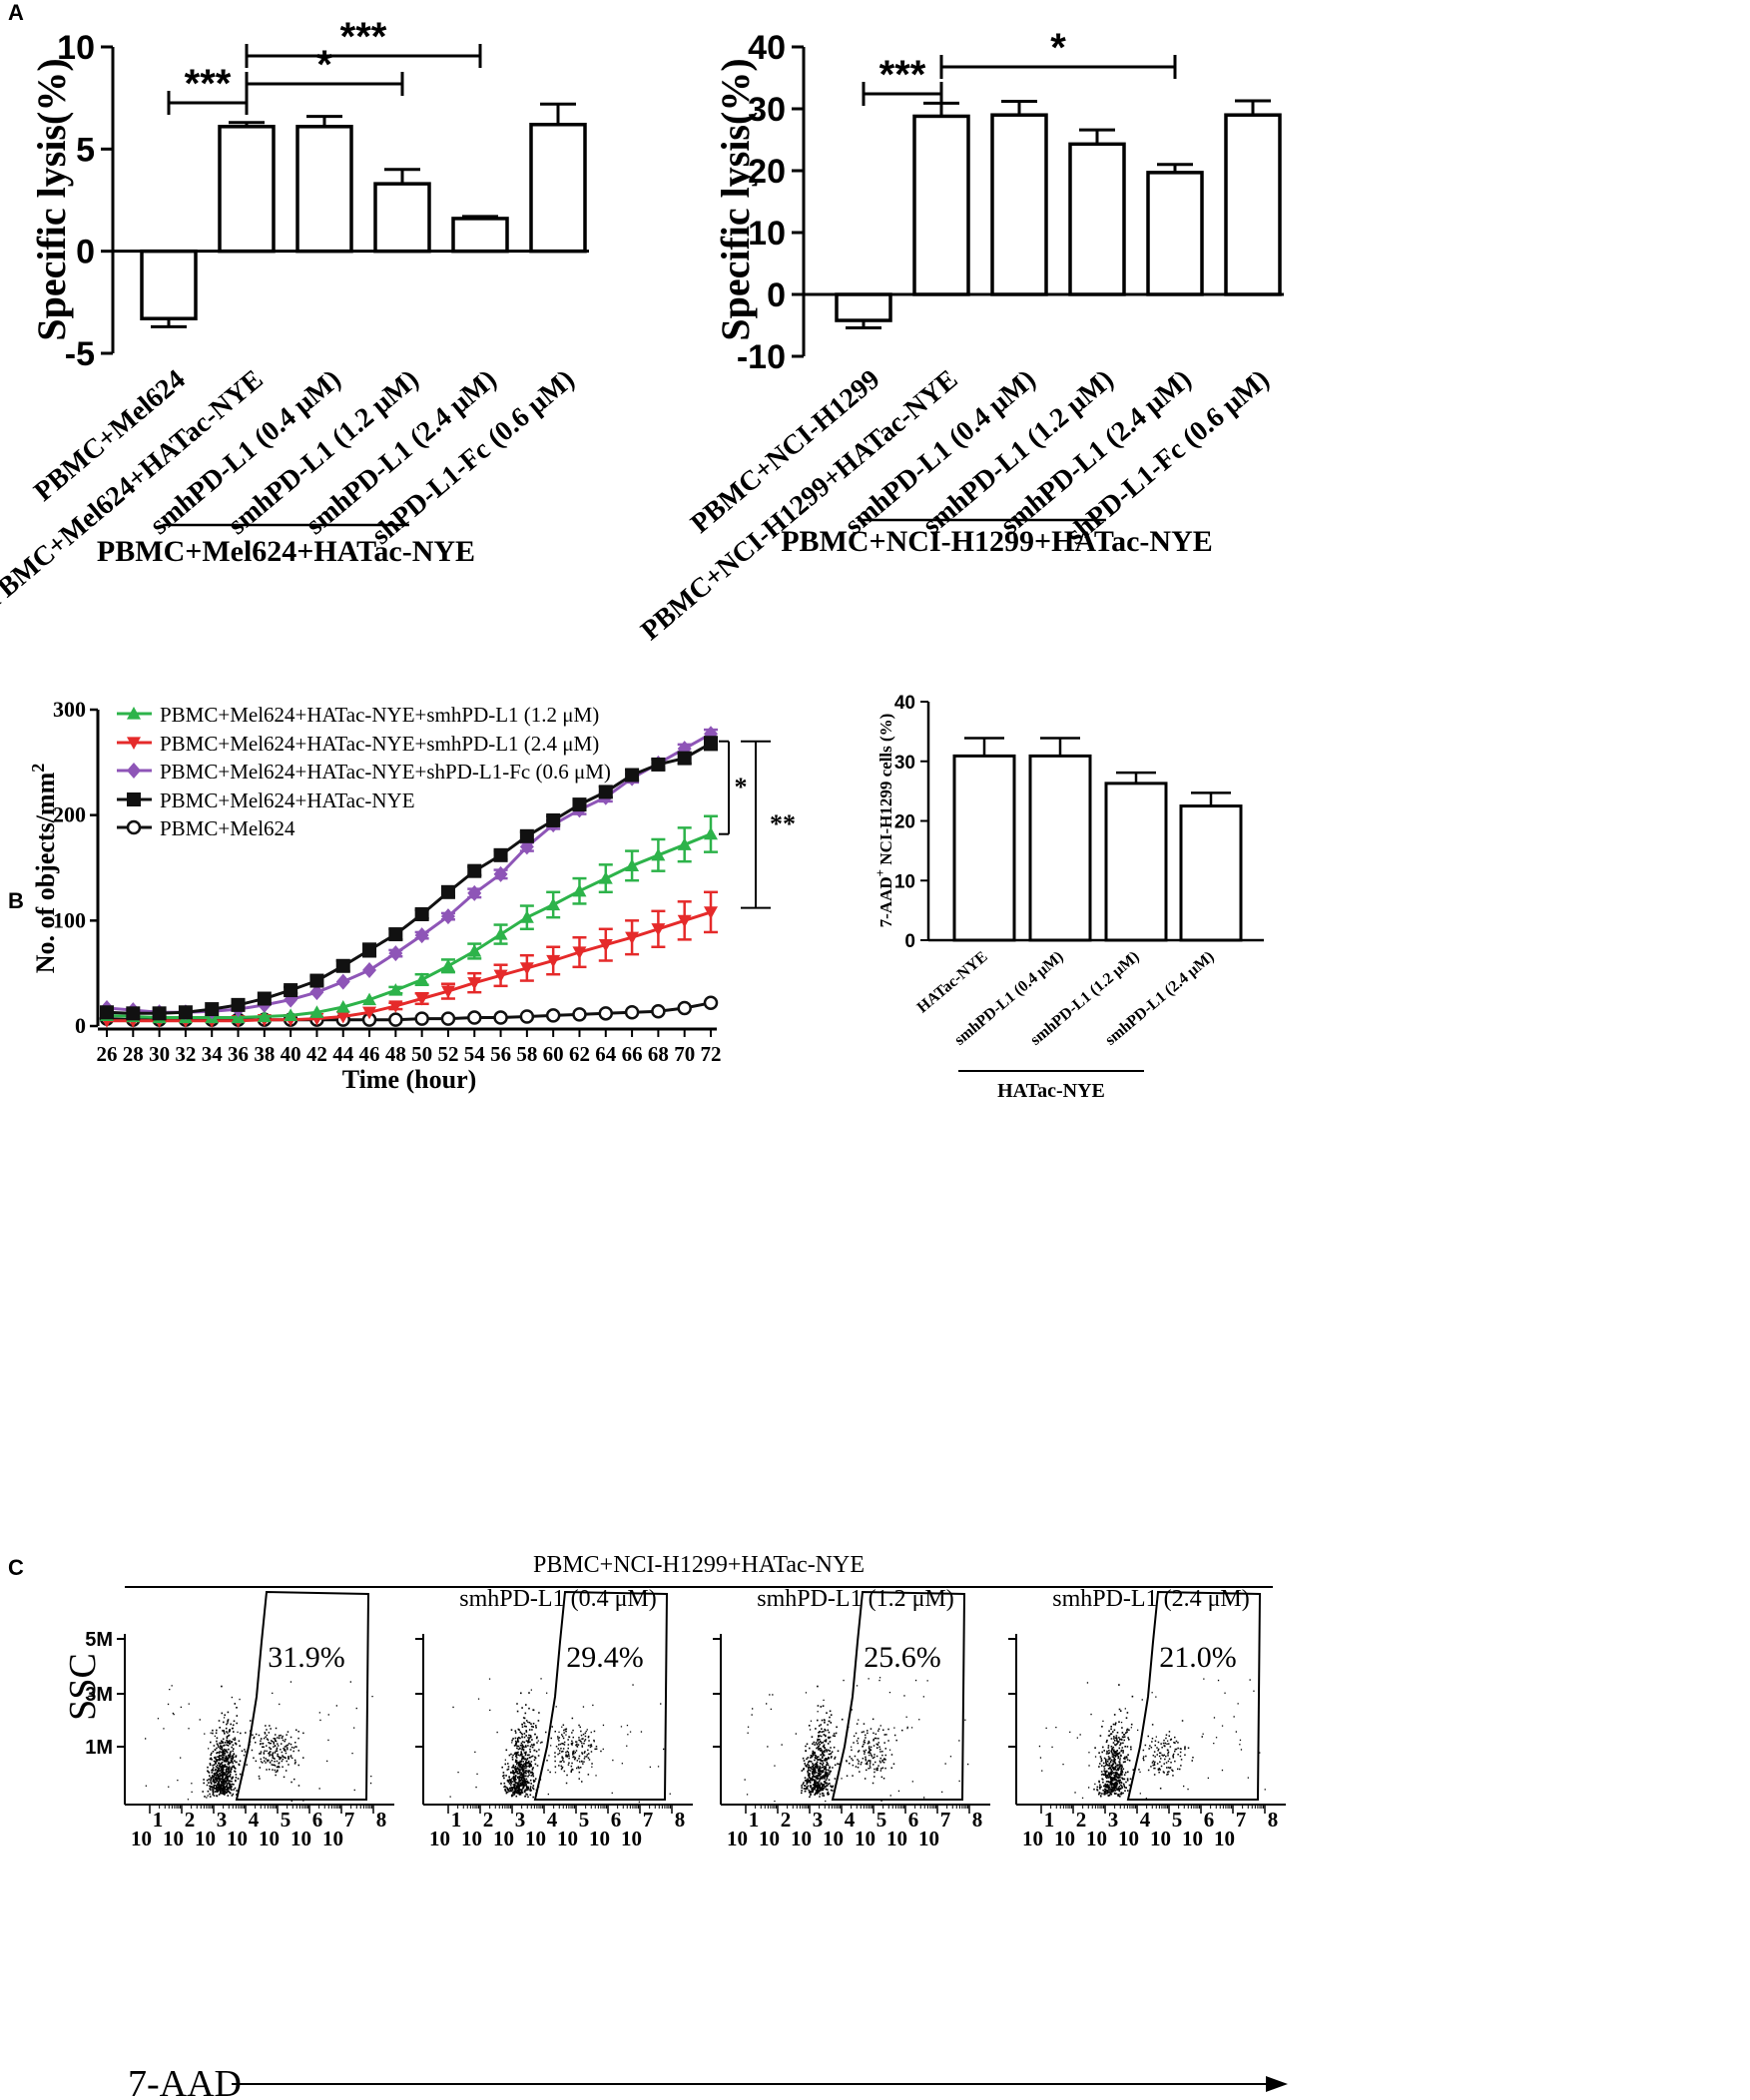  I want to click on y-tick-label: 100, so click(70, 919).